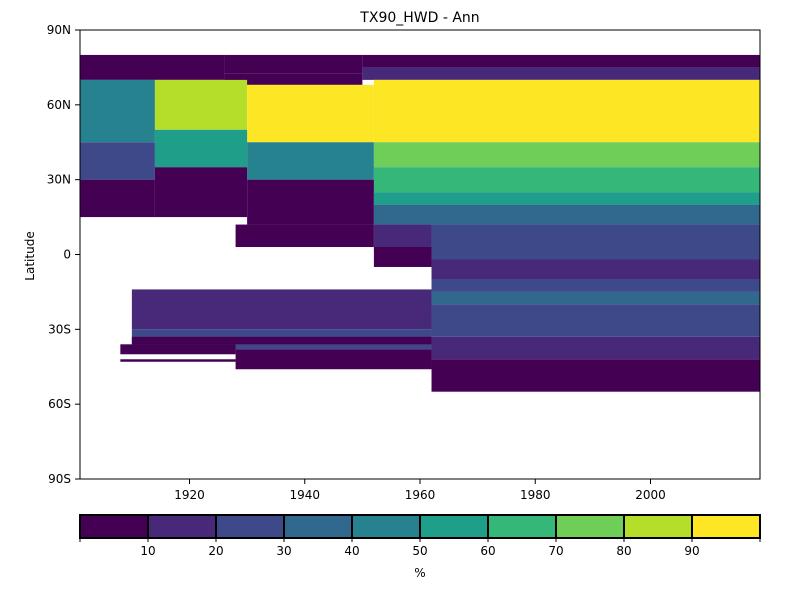  I want to click on colorbar-tick-label: 50, so click(419, 551).